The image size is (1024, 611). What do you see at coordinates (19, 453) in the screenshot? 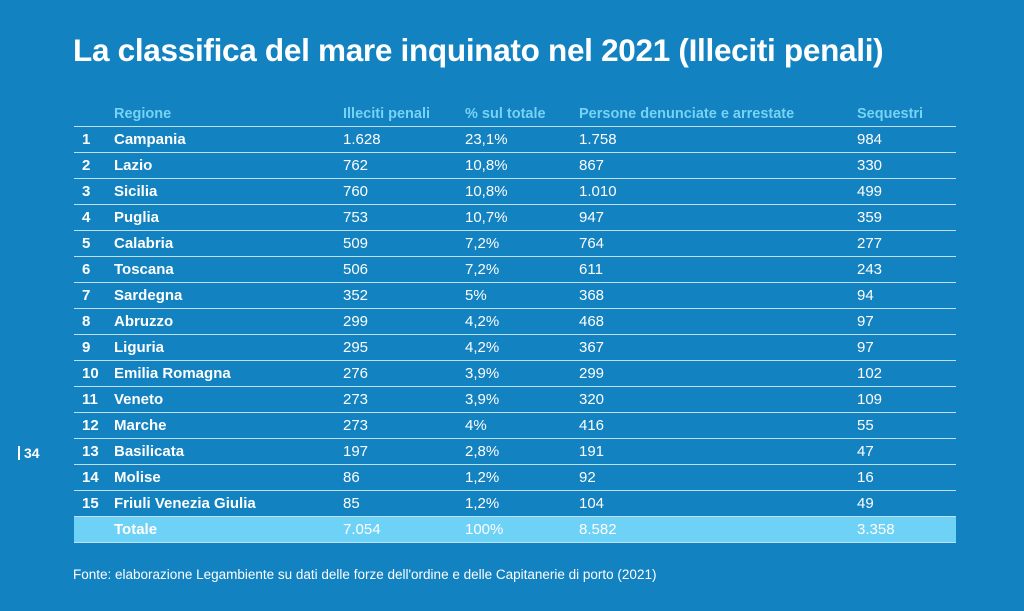
I see `page-number-bar` at bounding box center [19, 453].